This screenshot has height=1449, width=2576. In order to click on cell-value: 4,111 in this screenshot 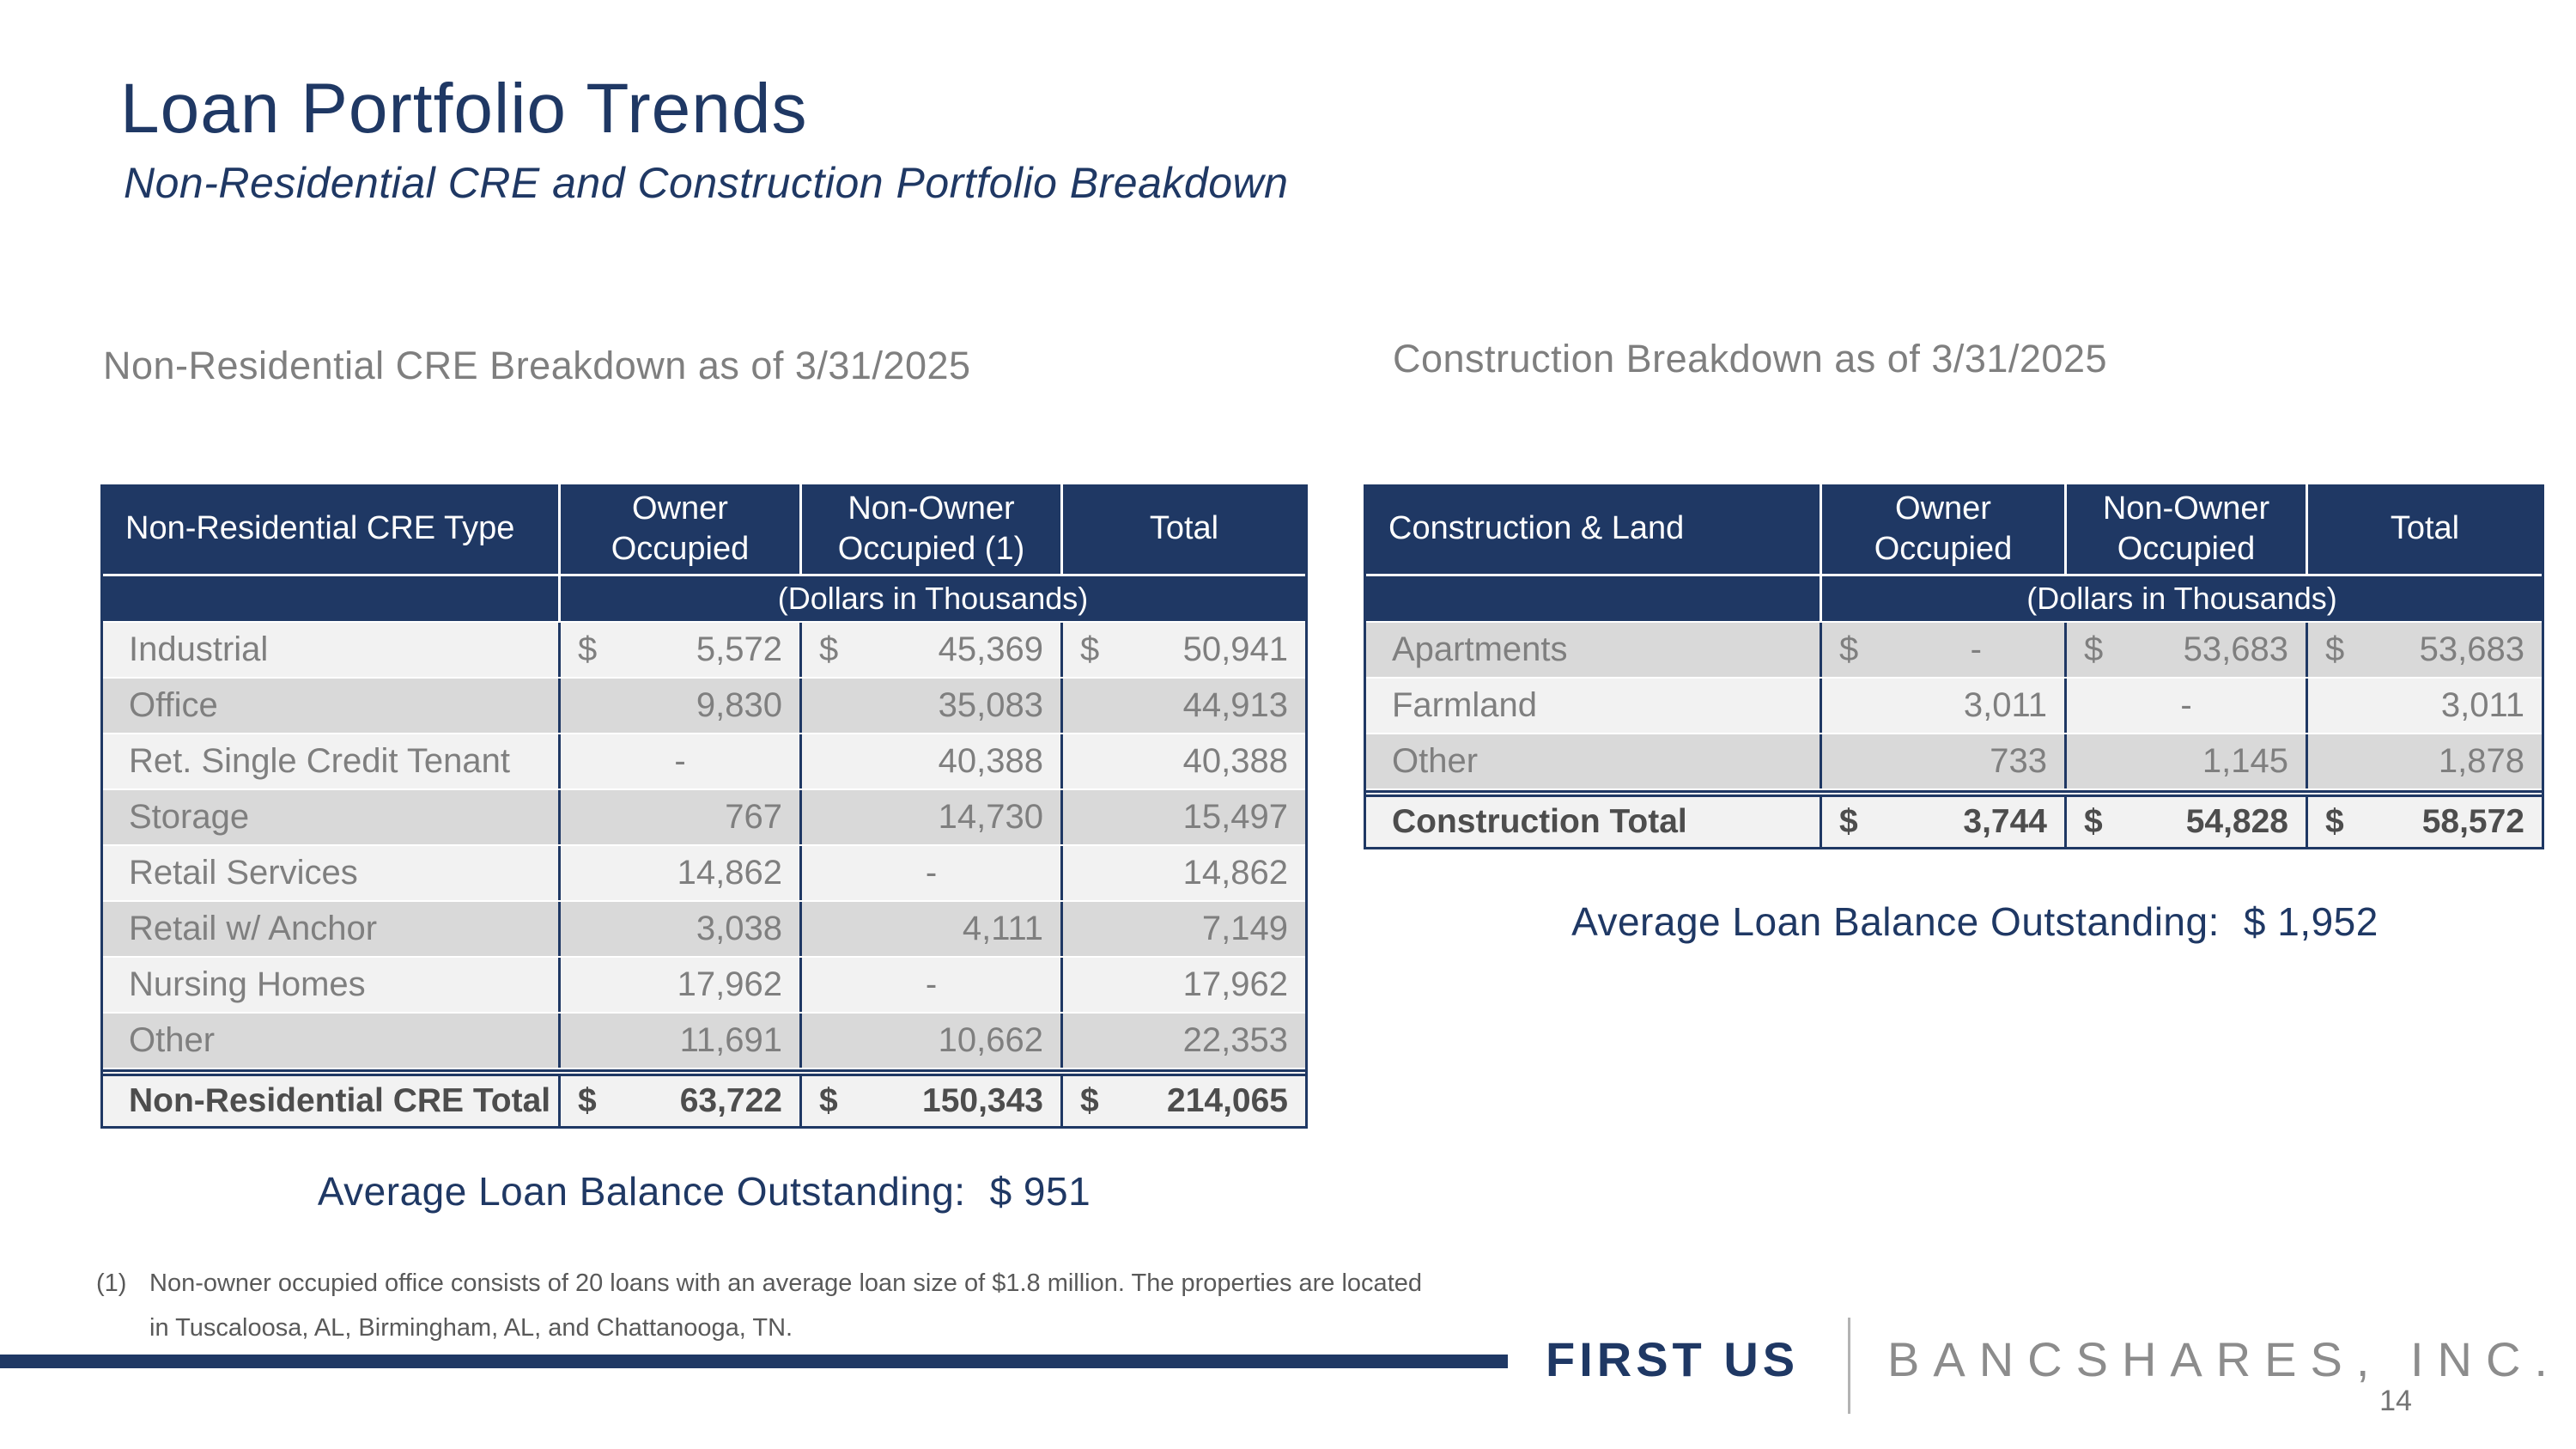, I will do `click(929, 929)`.